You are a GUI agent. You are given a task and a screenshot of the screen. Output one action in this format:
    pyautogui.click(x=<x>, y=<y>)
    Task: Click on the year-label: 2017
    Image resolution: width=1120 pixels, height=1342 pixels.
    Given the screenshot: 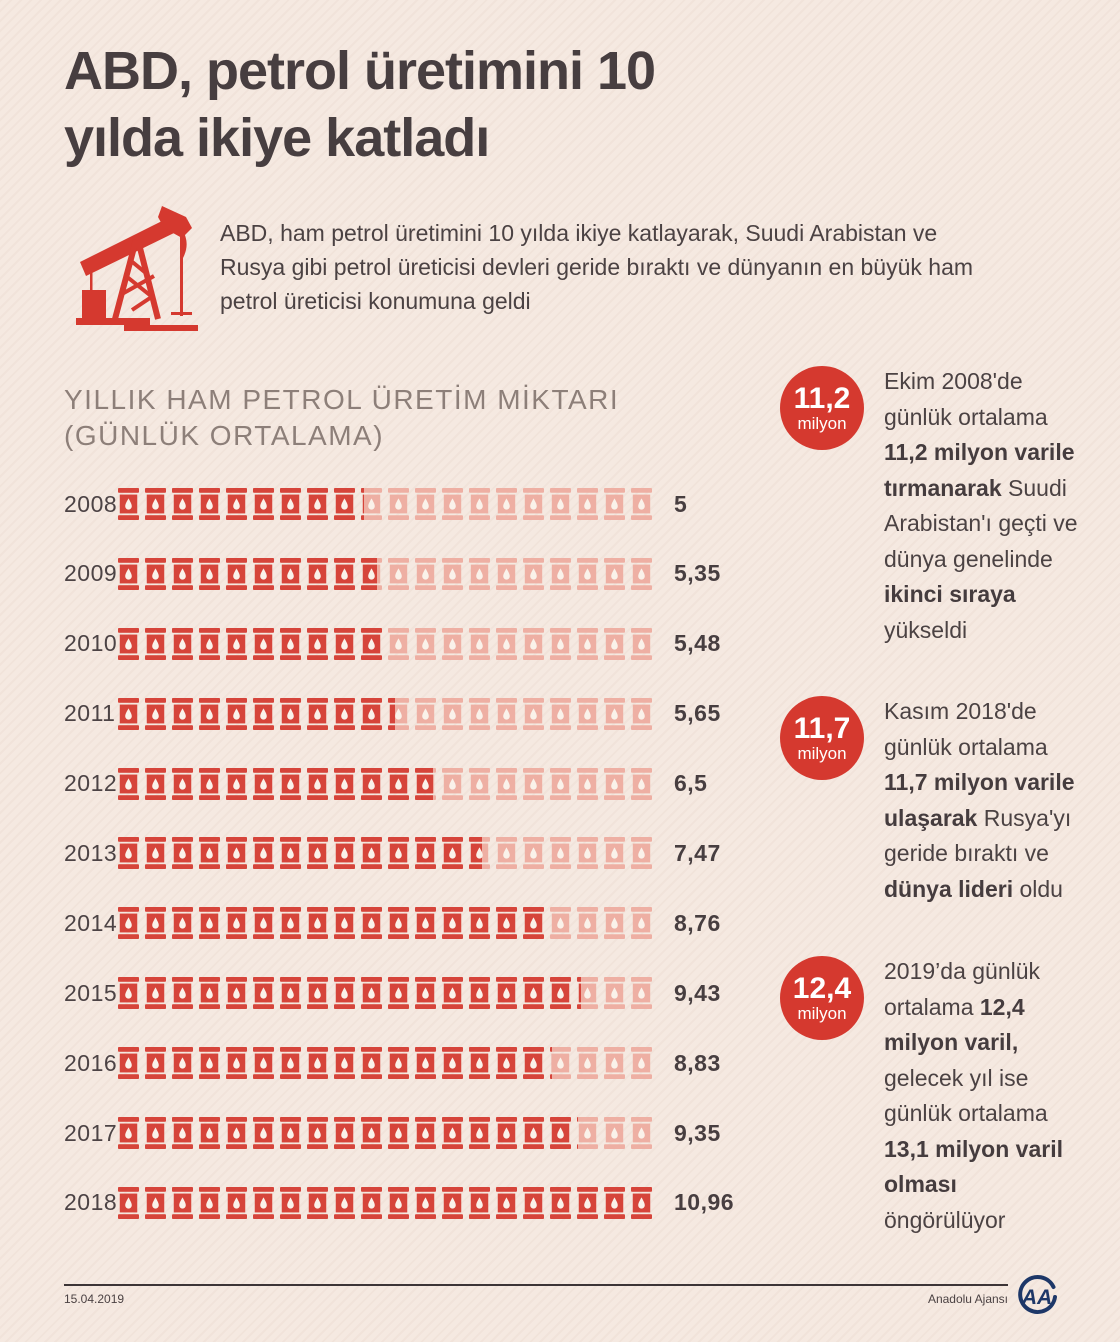 What is the action you would take?
    pyautogui.click(x=91, y=1132)
    